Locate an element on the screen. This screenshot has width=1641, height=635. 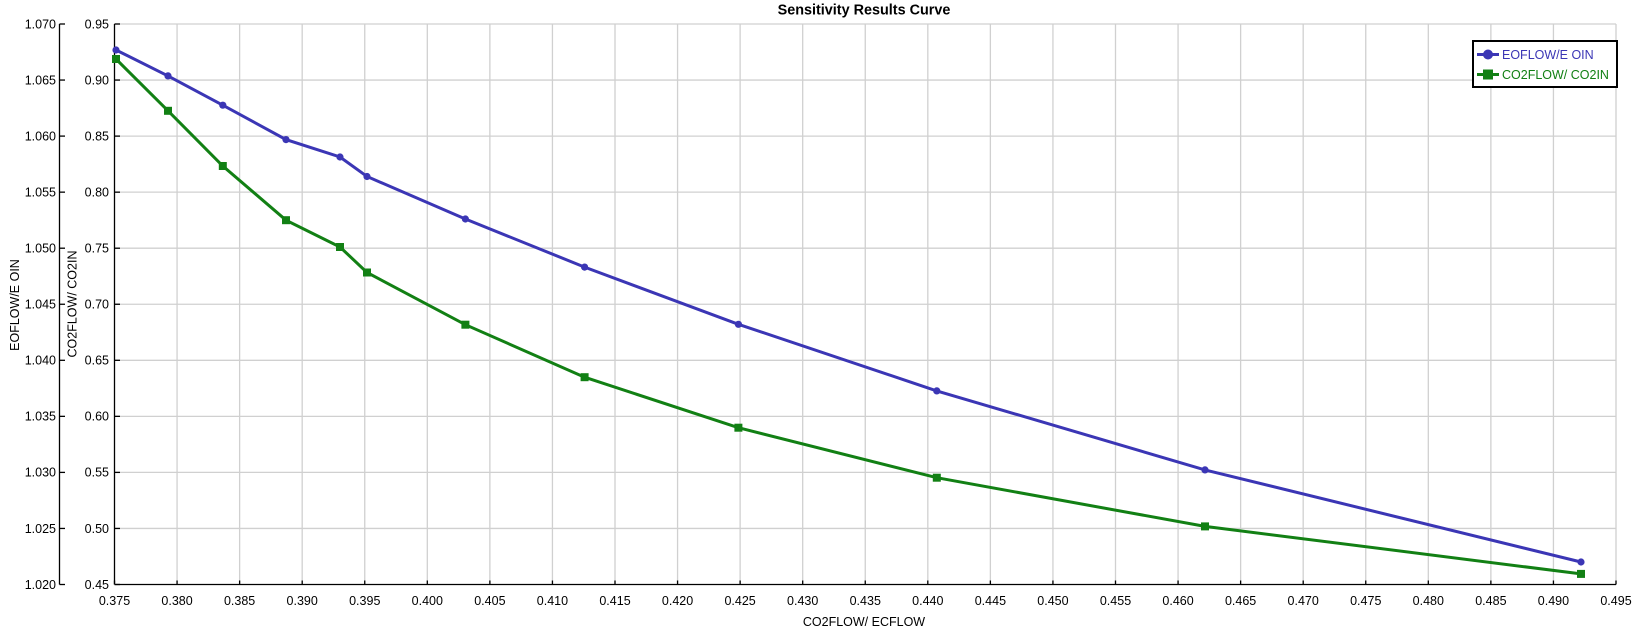
svg-text: 0.95 is located at coordinates (97, 24).